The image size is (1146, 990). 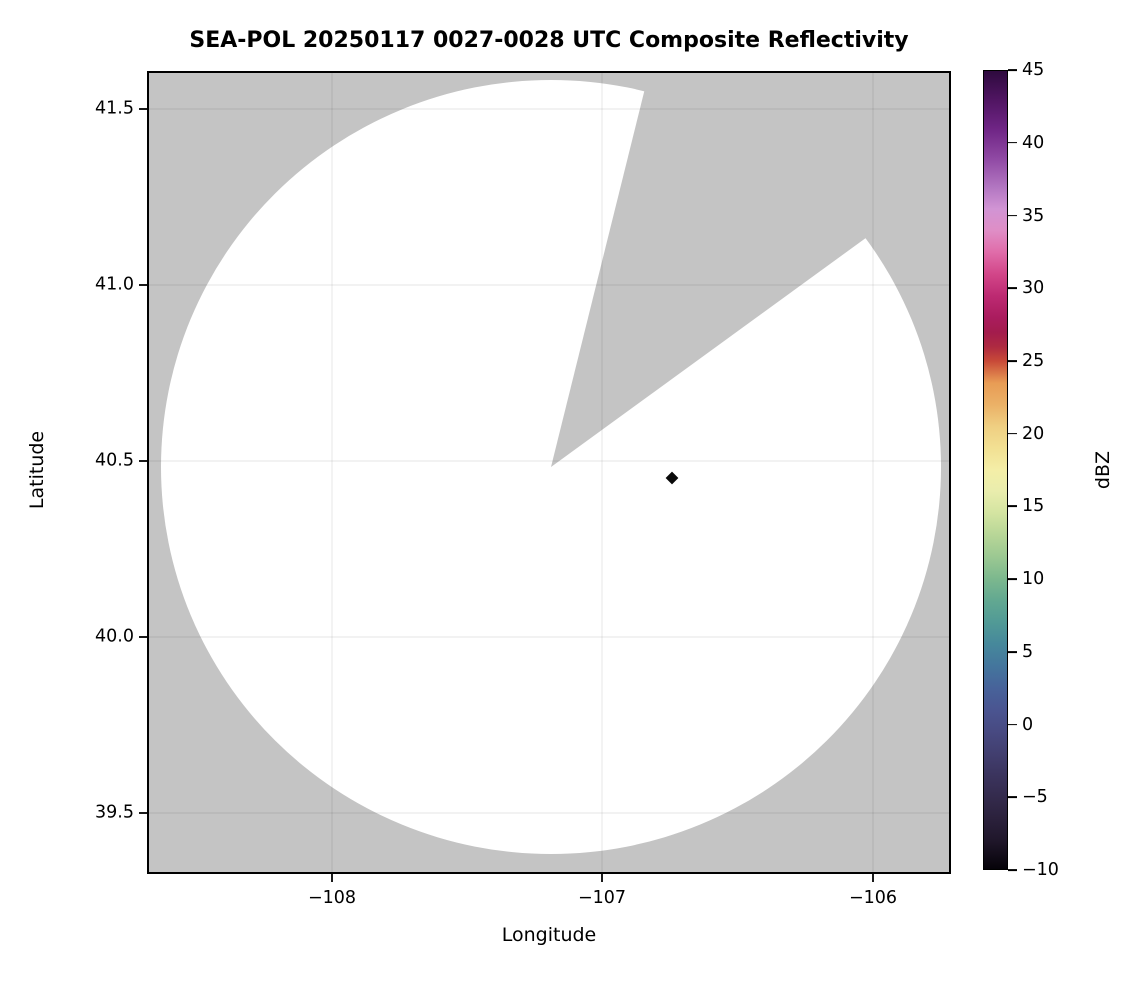 What do you see at coordinates (1033, 433) in the screenshot?
I see `colorbar-label-20: 20` at bounding box center [1033, 433].